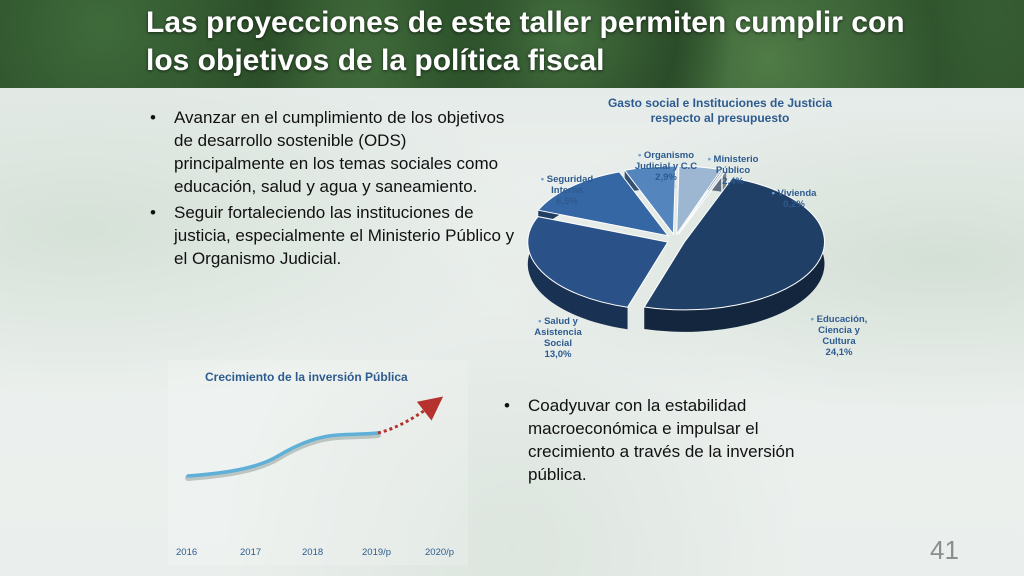  I want to click on actual-trend-shadow, so click(283, 456).